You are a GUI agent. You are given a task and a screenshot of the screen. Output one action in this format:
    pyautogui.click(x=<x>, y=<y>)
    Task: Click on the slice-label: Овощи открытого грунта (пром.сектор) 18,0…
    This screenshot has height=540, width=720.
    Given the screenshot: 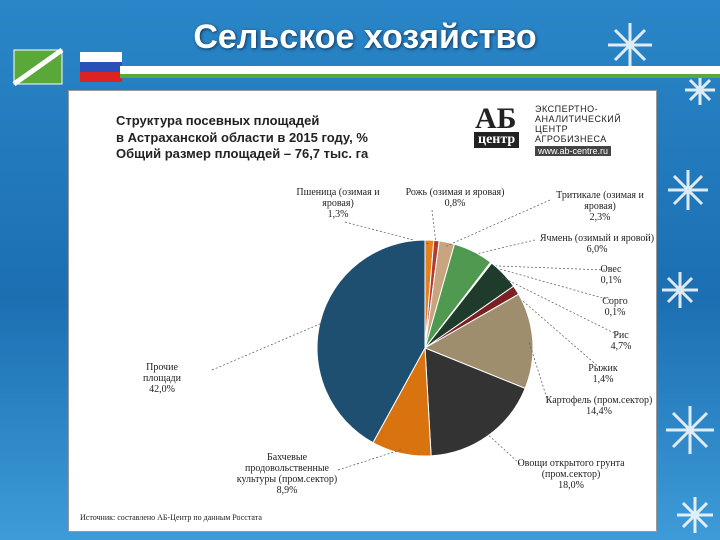 What is the action you would take?
    pyautogui.click(x=571, y=474)
    